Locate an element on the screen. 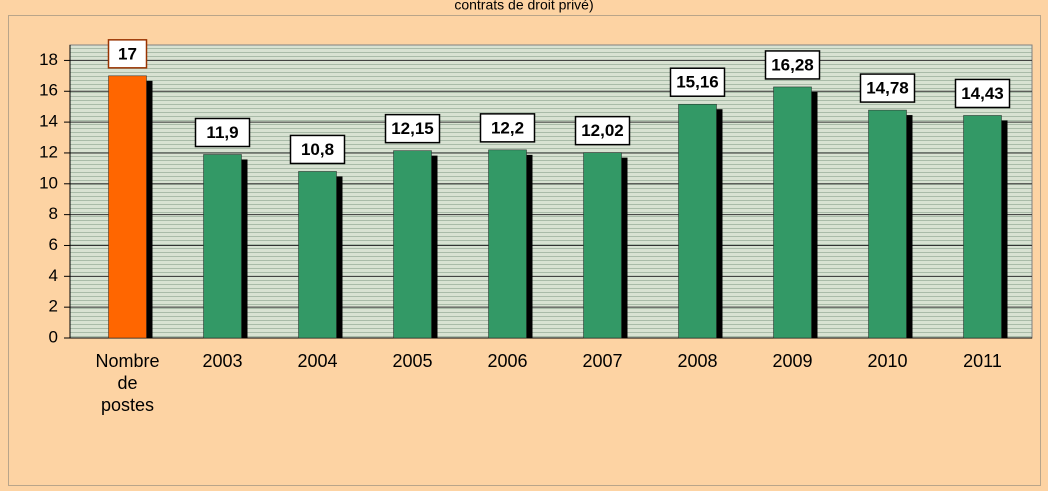 This screenshot has width=1048, height=491. value-label: 17 is located at coordinates (127, 53).